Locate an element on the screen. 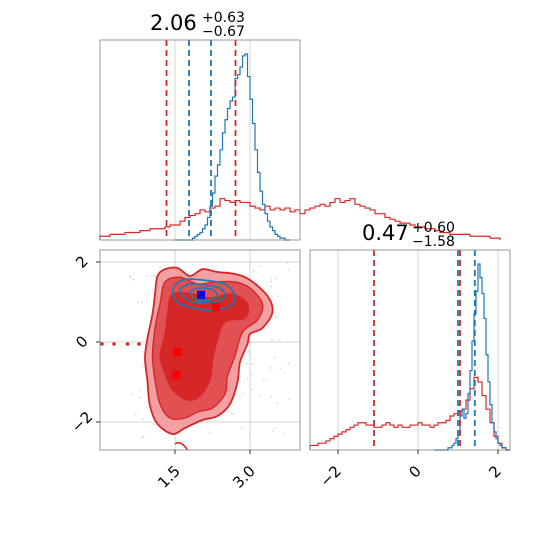  hist2-xticks: −2 0 2 is located at coordinates (410, 470).